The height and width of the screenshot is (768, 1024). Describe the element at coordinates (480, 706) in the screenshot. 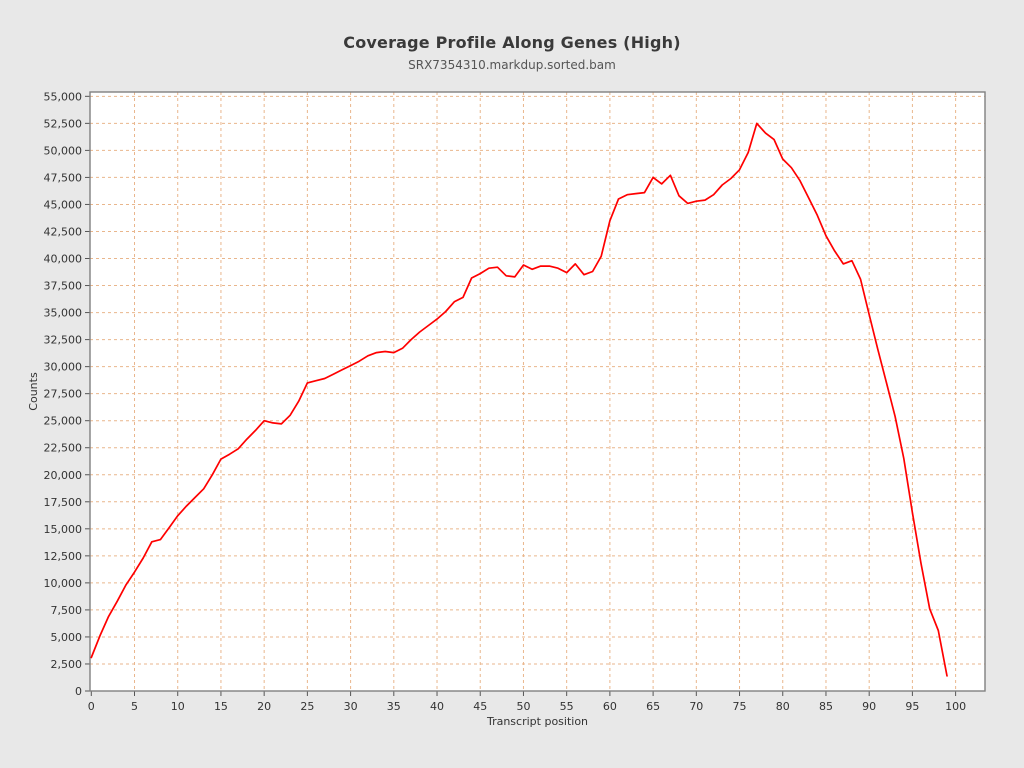

I see `x-tick-label: 45` at that location.